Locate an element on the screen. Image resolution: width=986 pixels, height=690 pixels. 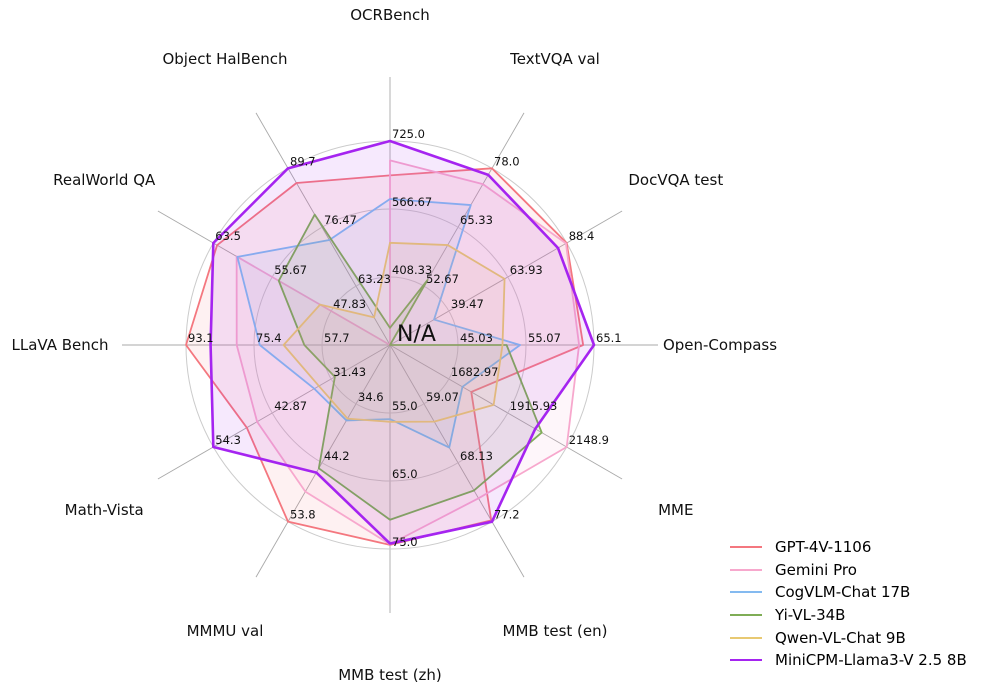
axis-title-object-halbench: Object HalBench is located at coordinates (224, 59).